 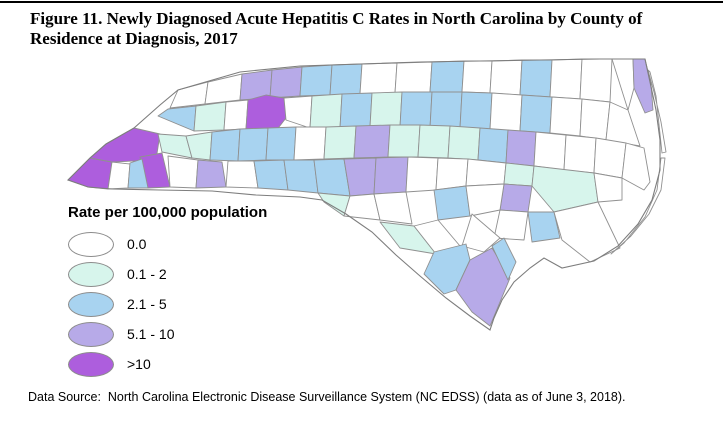 What do you see at coordinates (167, 304) in the screenshot?
I see `legend-item: 2.1 - 5` at bounding box center [167, 304].